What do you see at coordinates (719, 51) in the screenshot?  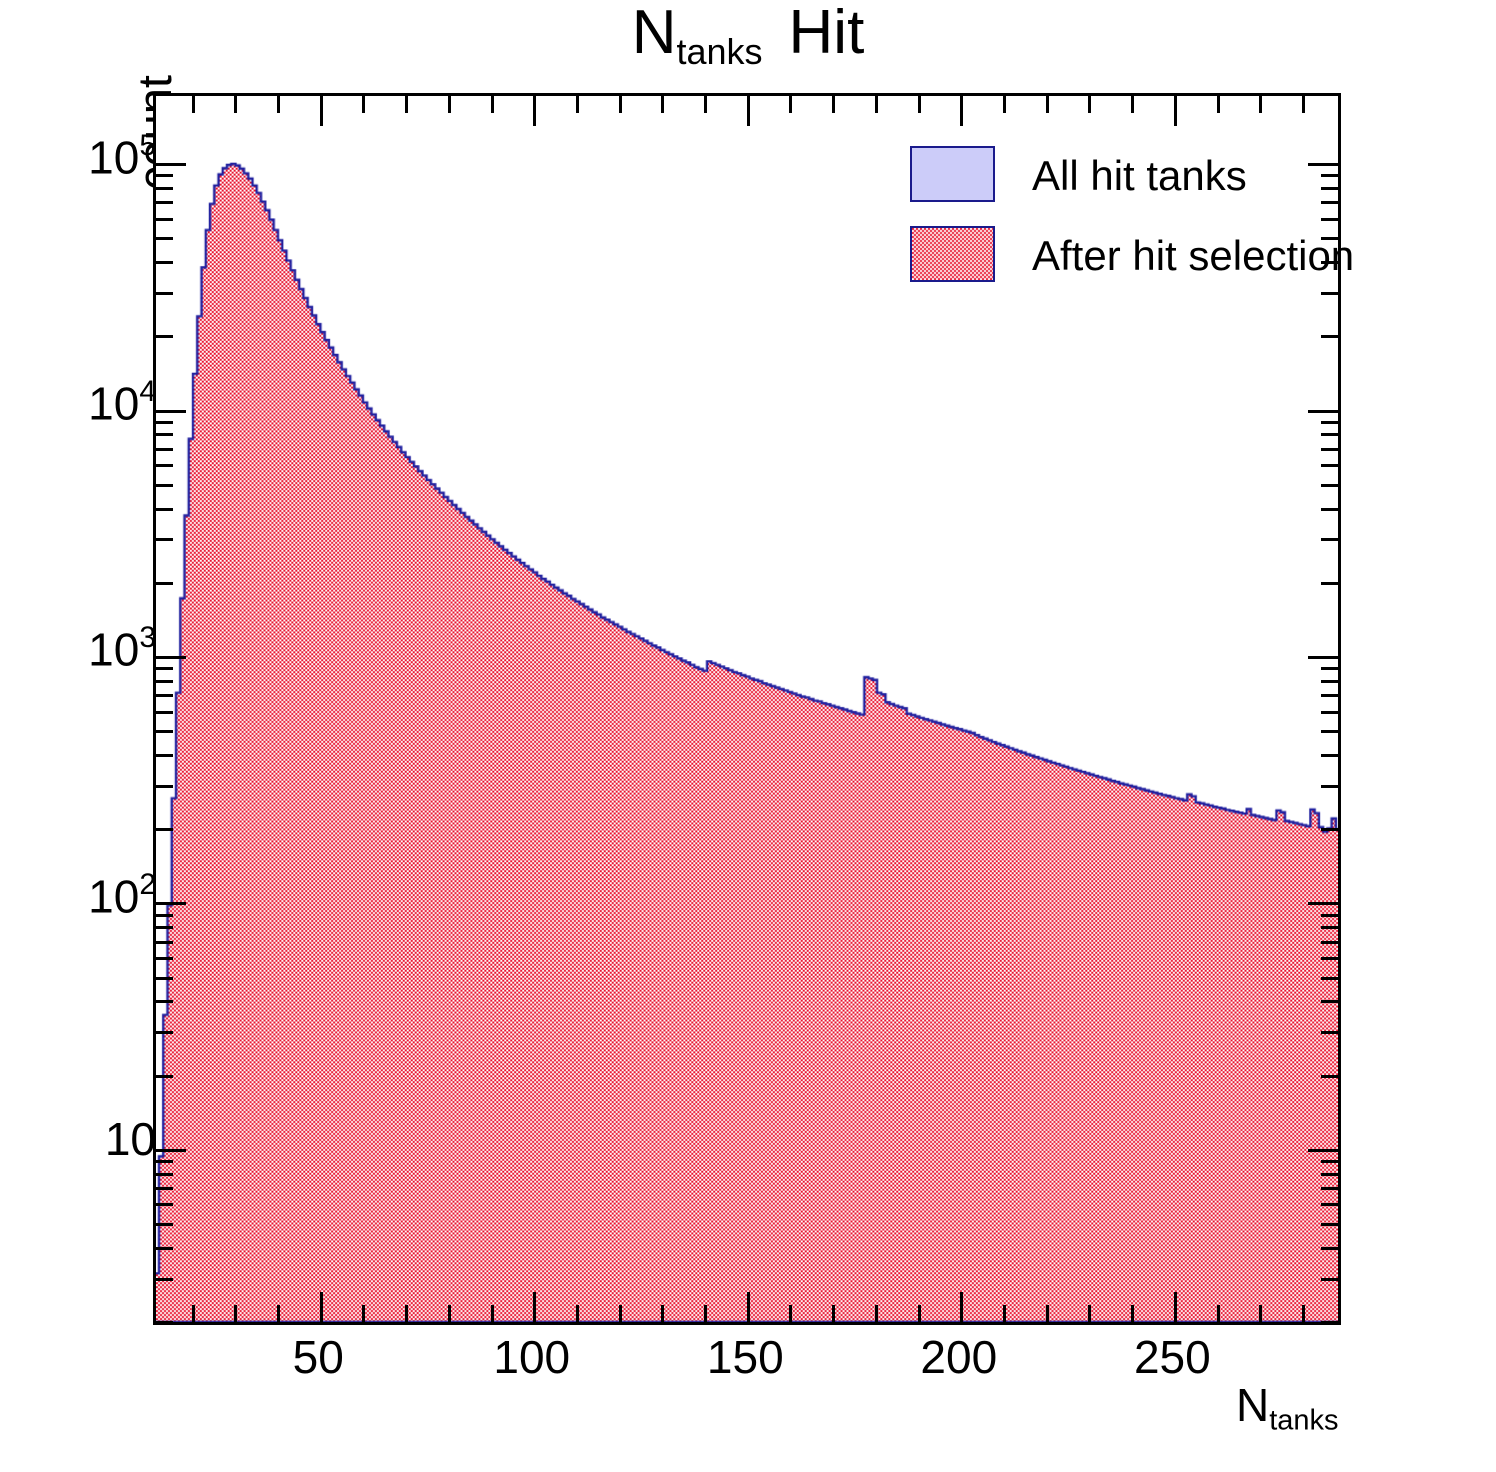 I see `title-subscript: tanks` at bounding box center [719, 51].